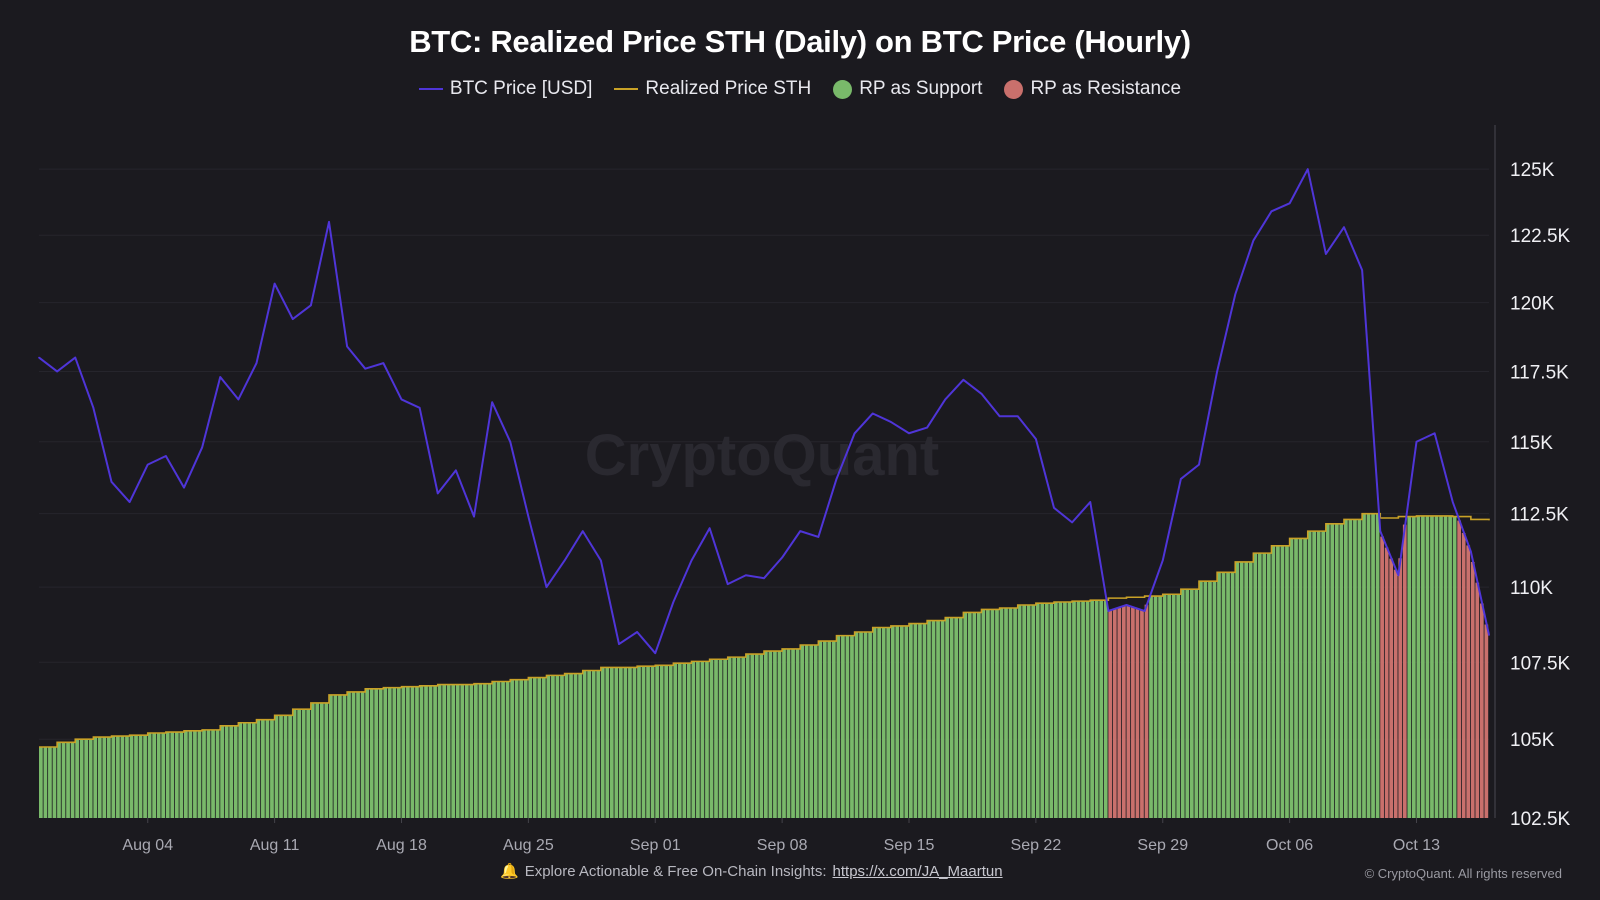 The width and height of the screenshot is (1600, 900). What do you see at coordinates (401, 845) in the screenshot?
I see `x-tick-label: Aug 18` at bounding box center [401, 845].